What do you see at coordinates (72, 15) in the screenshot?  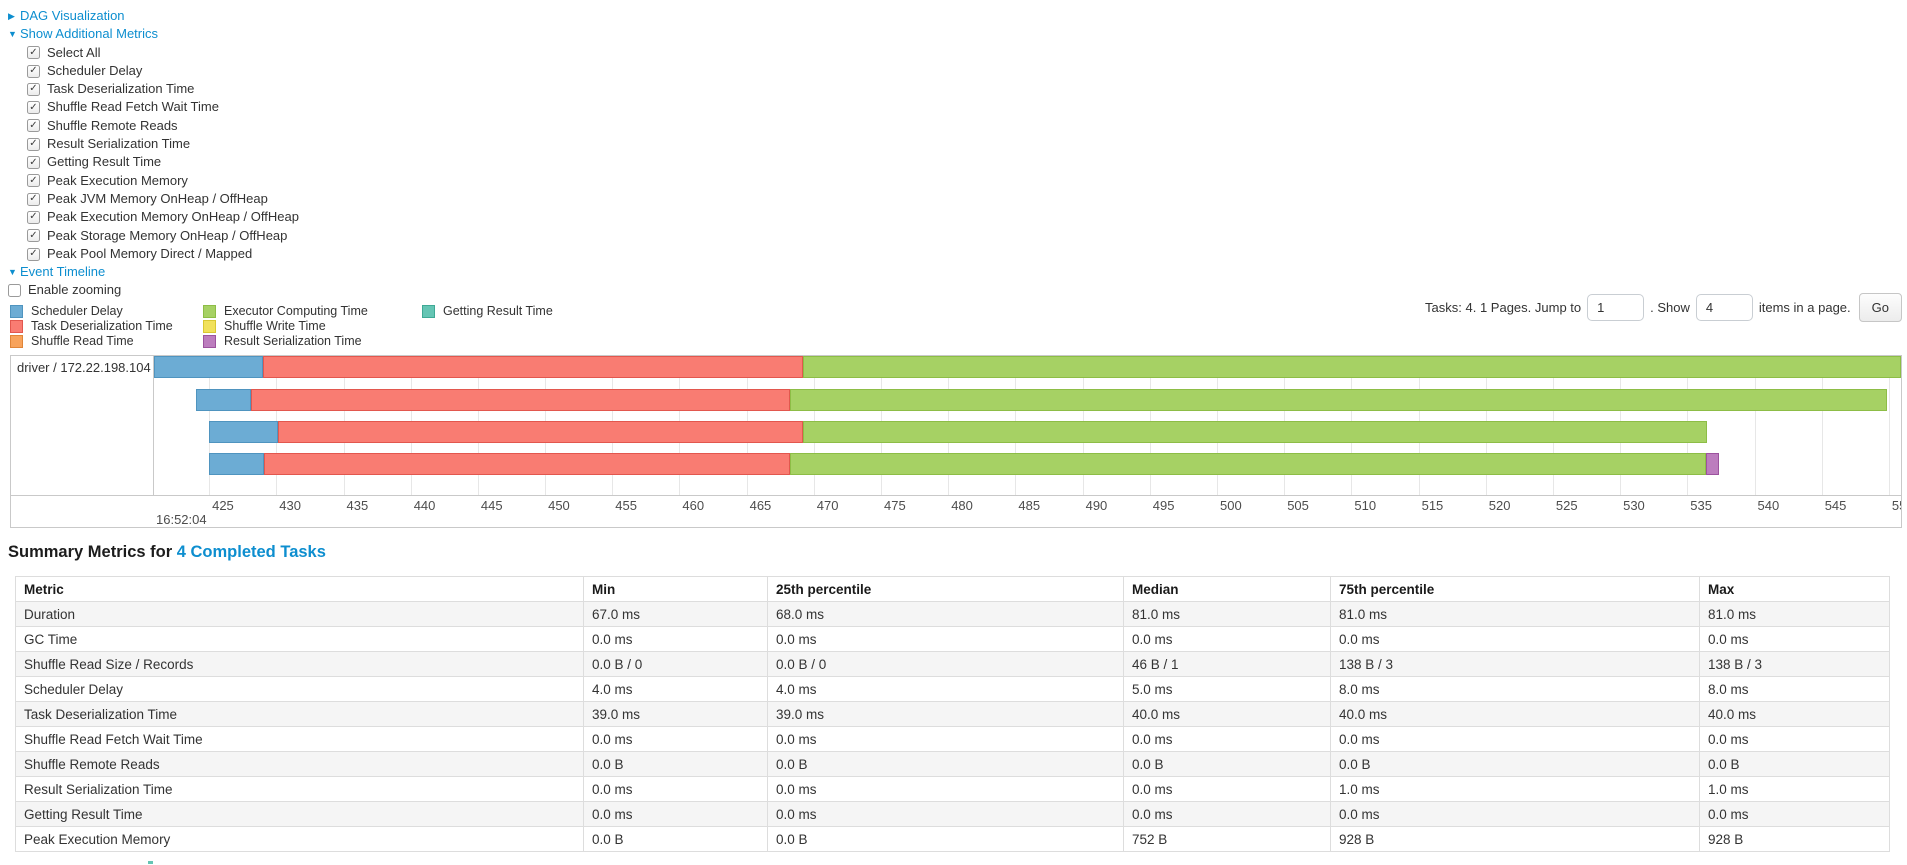 I see `dag-visualization-link: DAG Visualization` at bounding box center [72, 15].